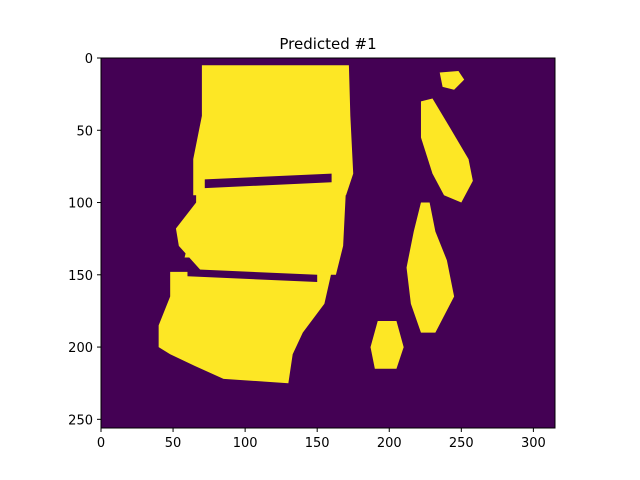 The image size is (640, 480). I want to click on x-tick-label: 0, so click(101, 443).